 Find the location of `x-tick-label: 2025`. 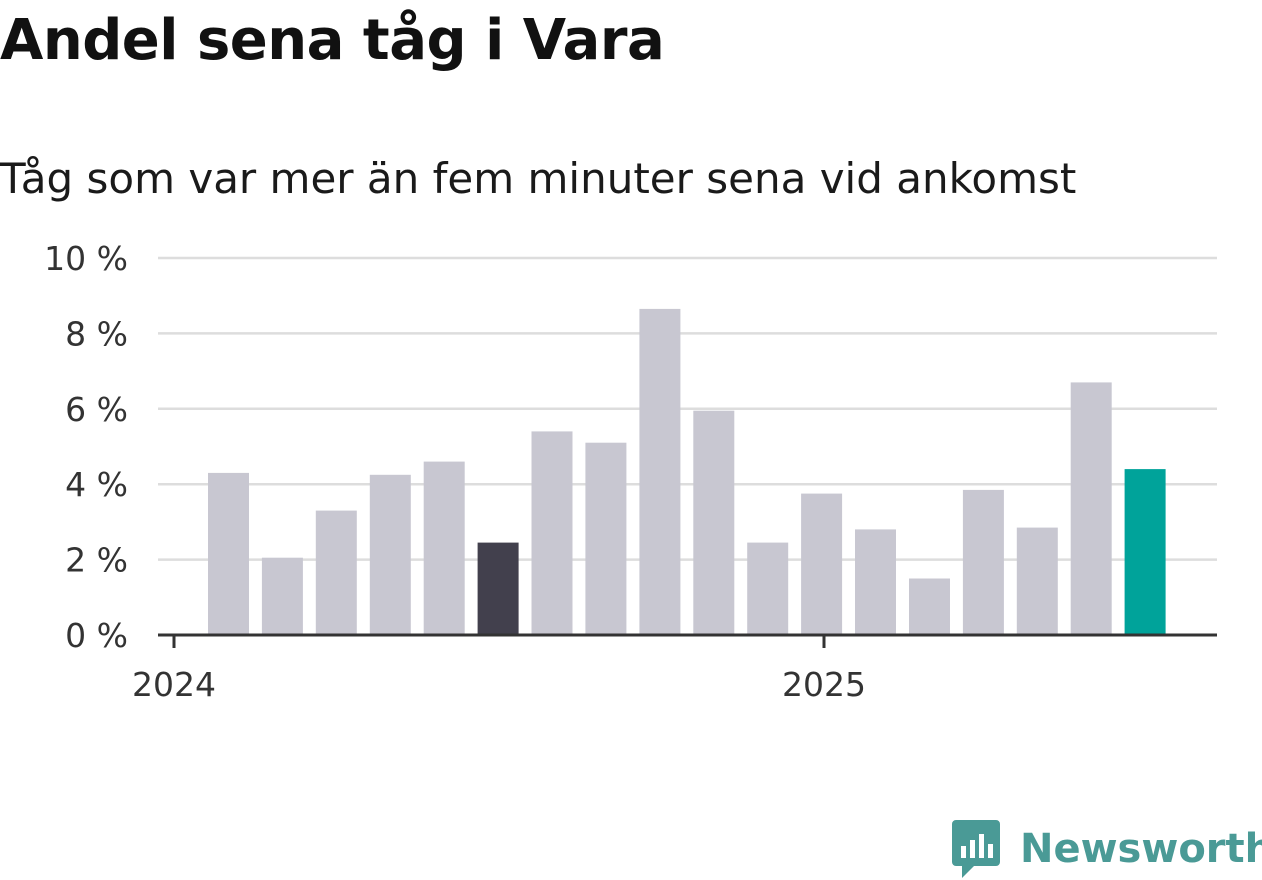

x-tick-label: 2025 is located at coordinates (824, 684).